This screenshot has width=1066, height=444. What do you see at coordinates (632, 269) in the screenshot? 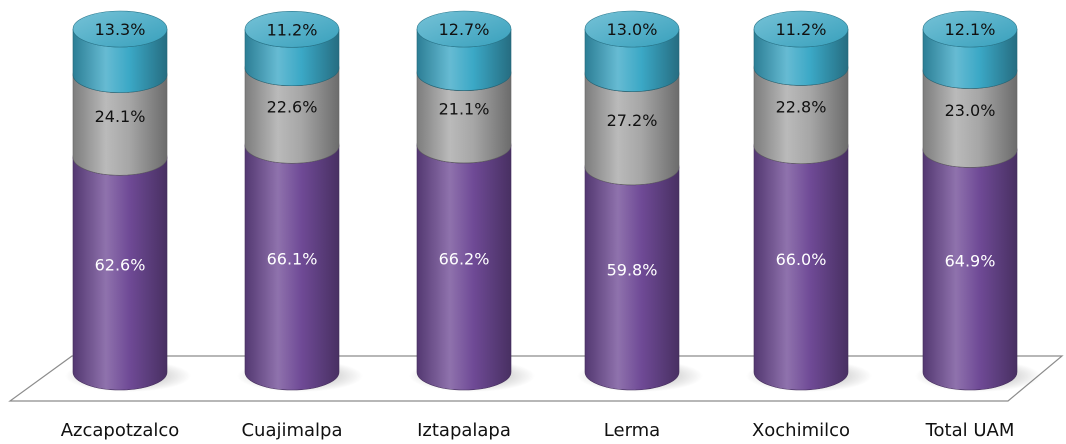
I see `data-label: 59.8%` at bounding box center [632, 269].